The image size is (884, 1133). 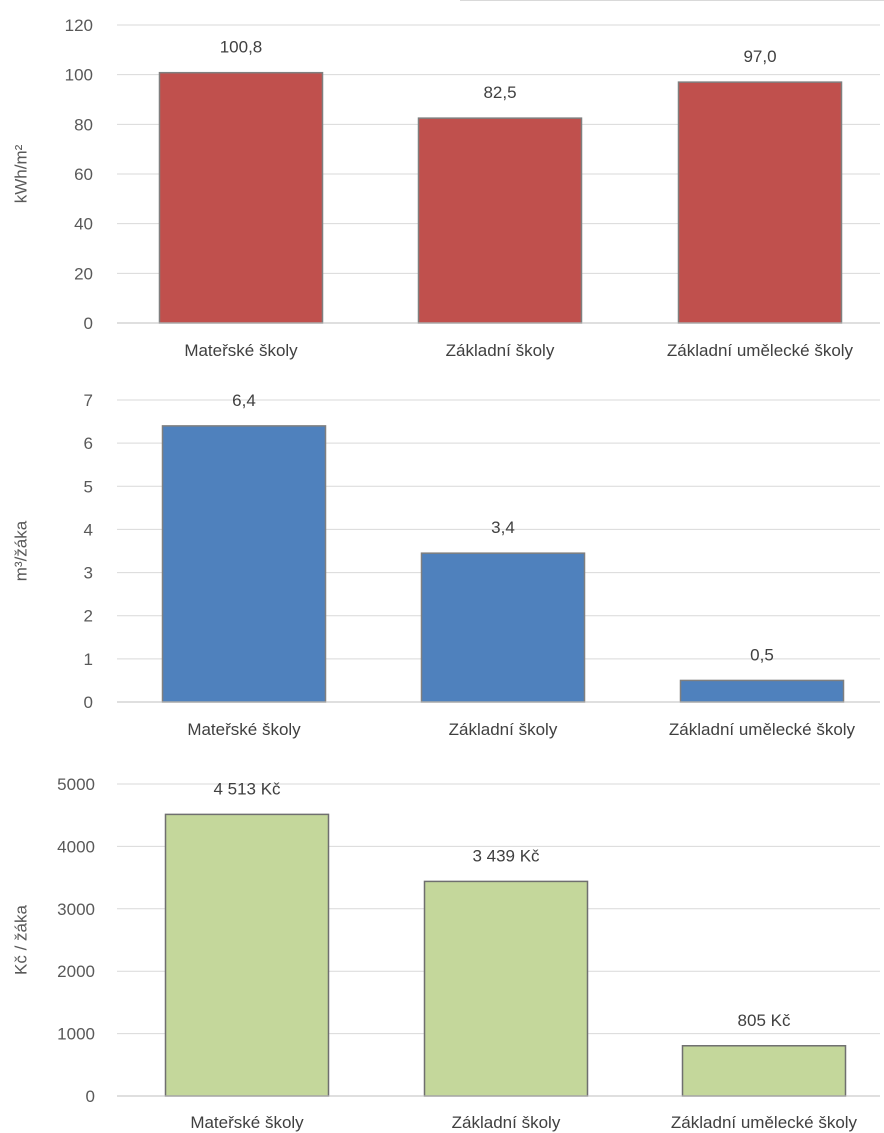 I want to click on data-label: 0,5, so click(x=762, y=654).